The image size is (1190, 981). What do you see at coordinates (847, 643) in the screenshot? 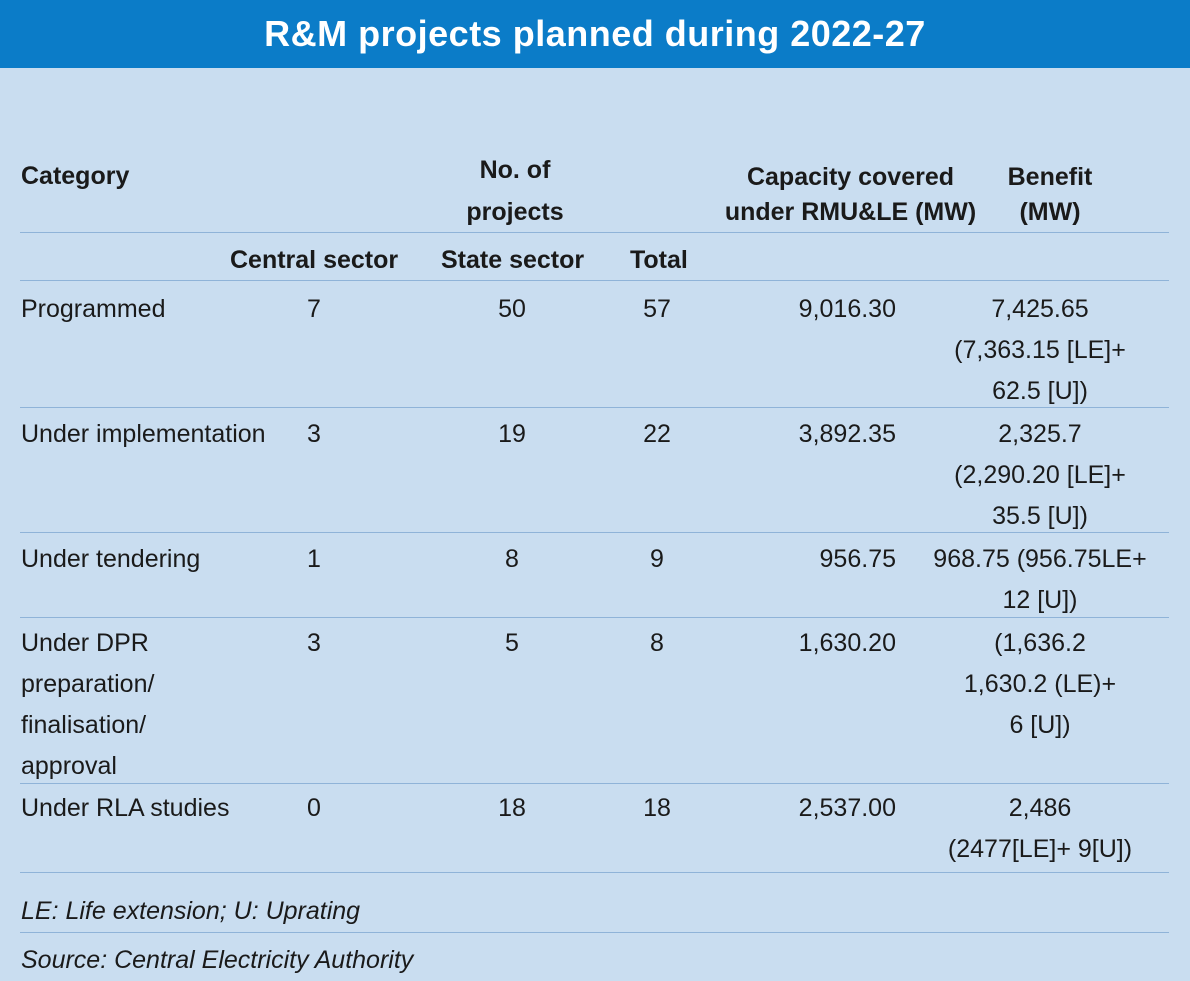
I see `row-capacity: 1,630.20` at bounding box center [847, 643].